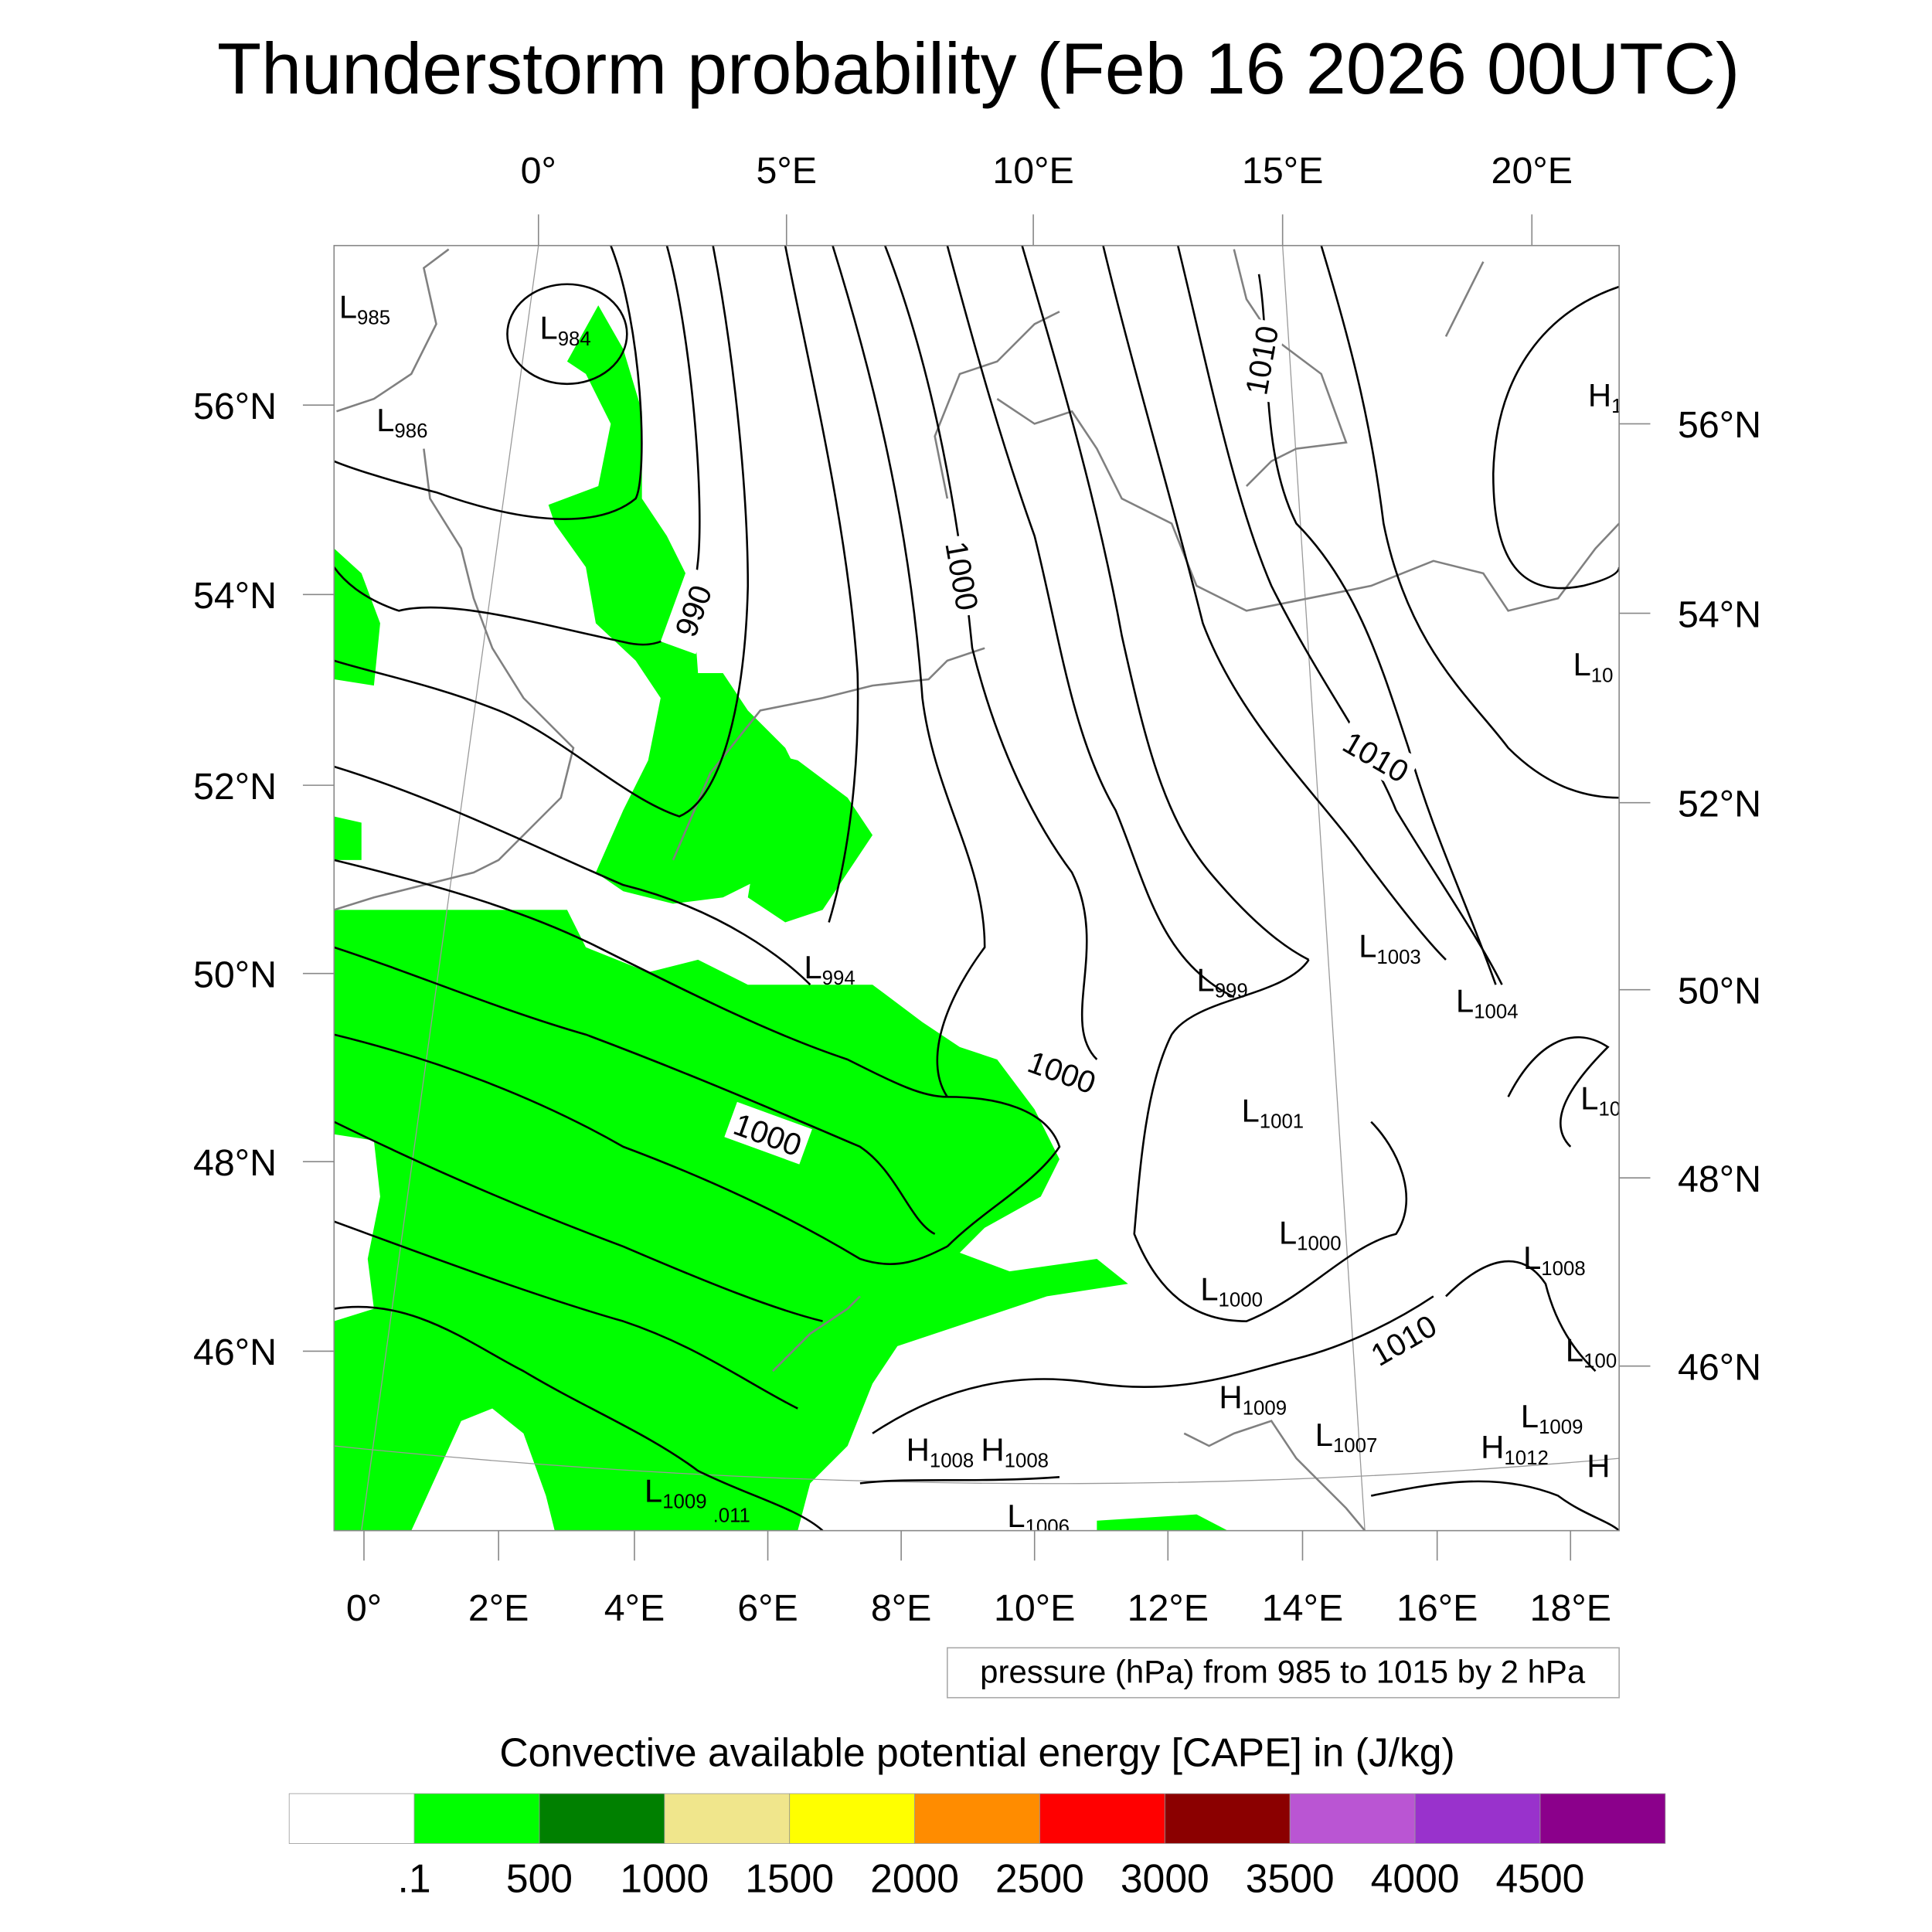  What do you see at coordinates (539, 1878) in the screenshot?
I see `colorbar-label: 500` at bounding box center [539, 1878].